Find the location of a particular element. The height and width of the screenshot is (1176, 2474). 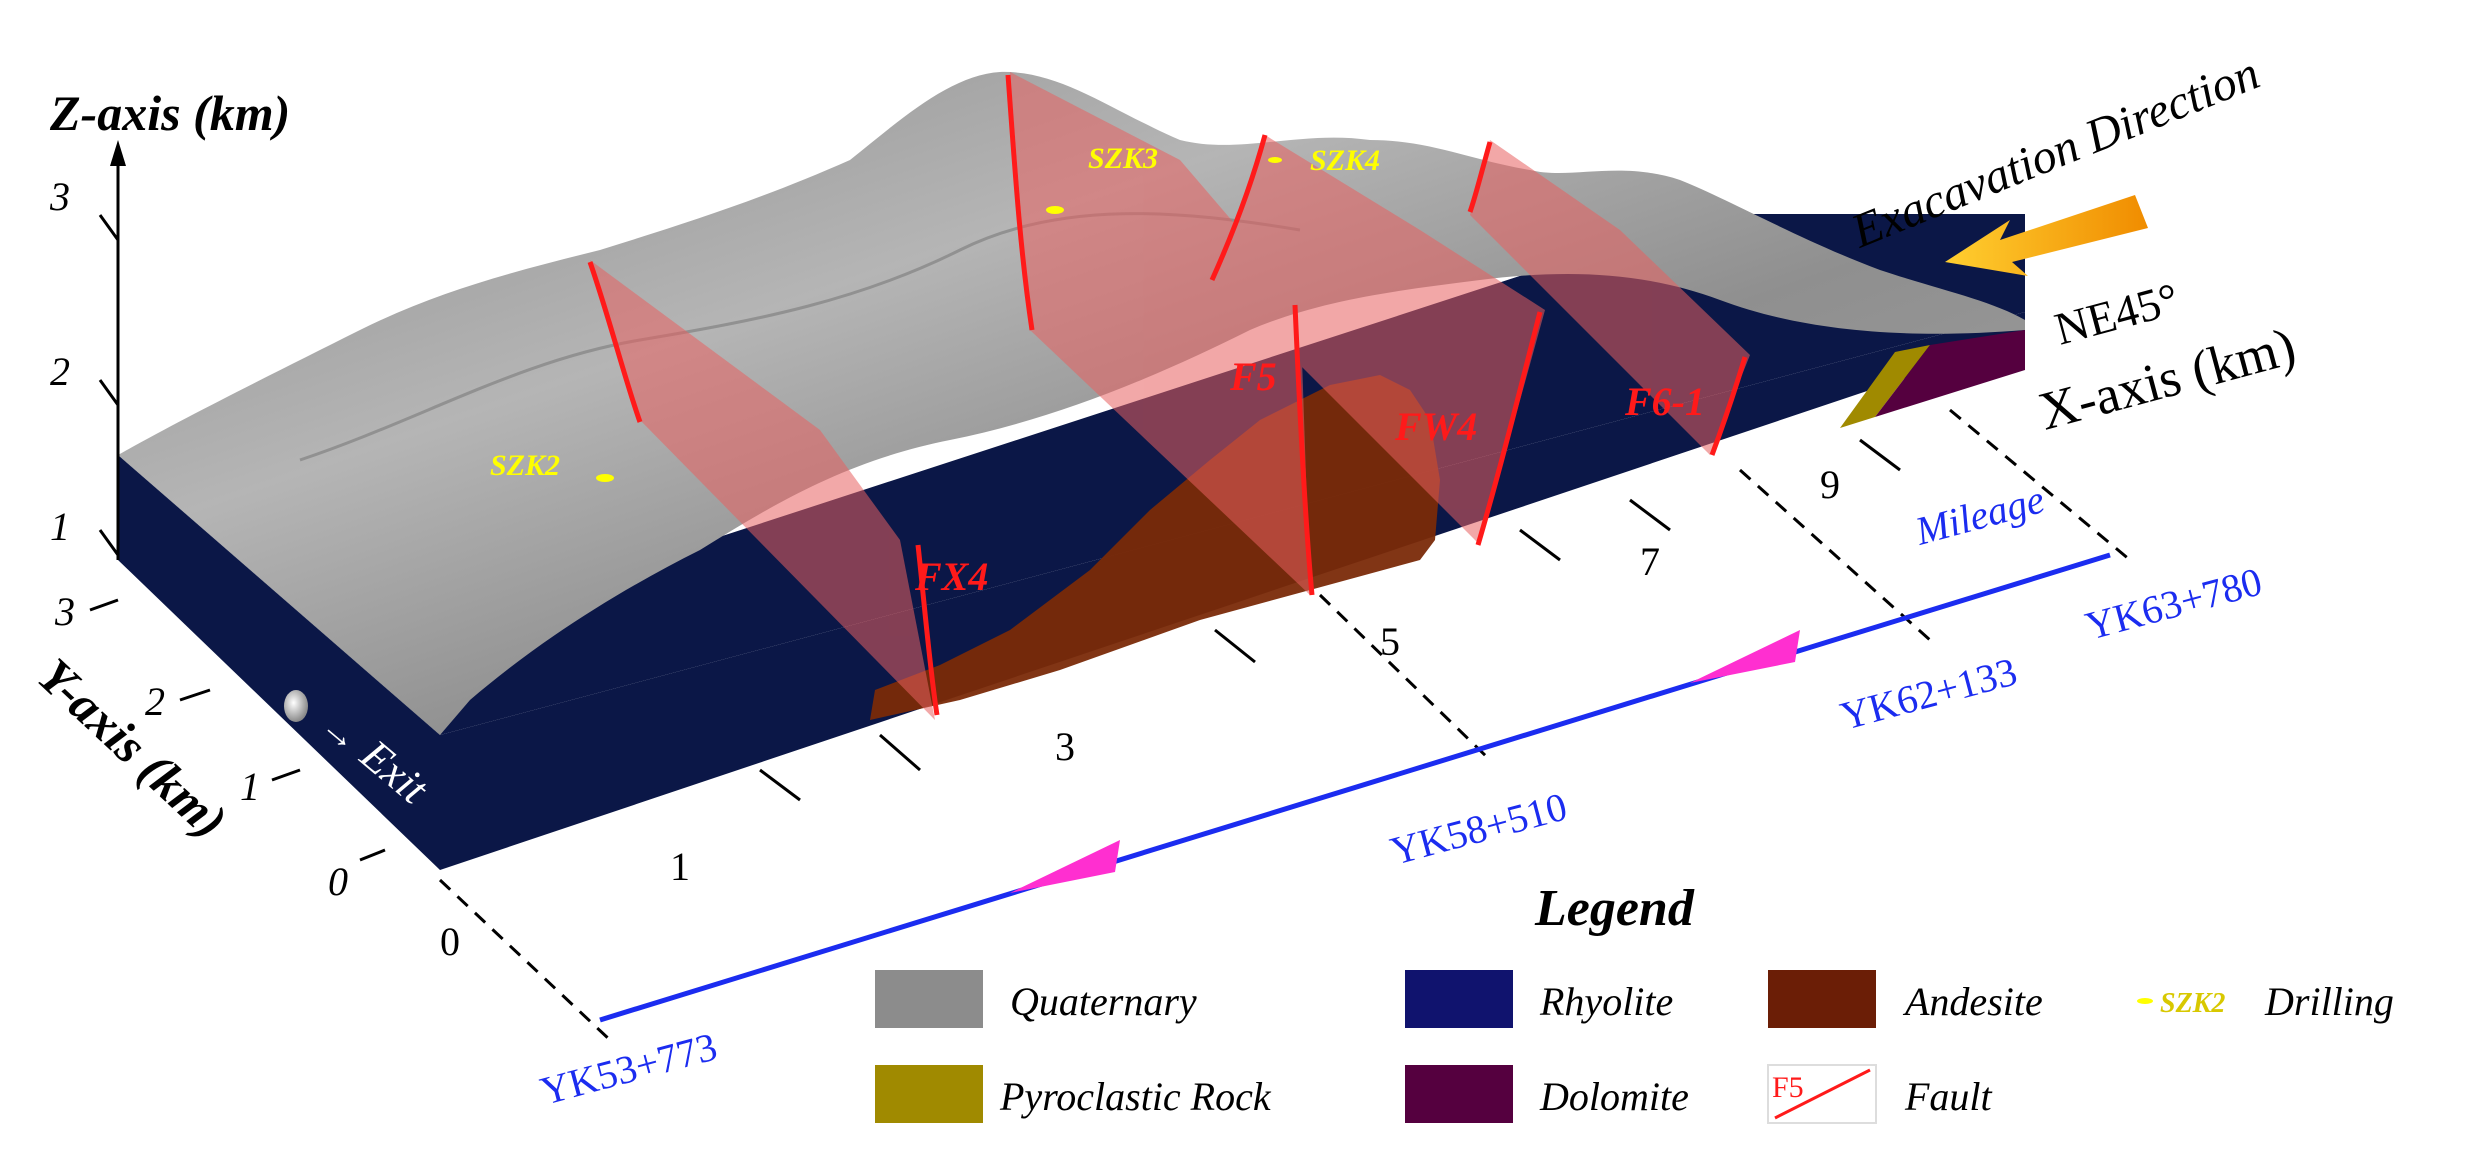

fault-trace-f5-surface is located at coordinates (1020, 202).